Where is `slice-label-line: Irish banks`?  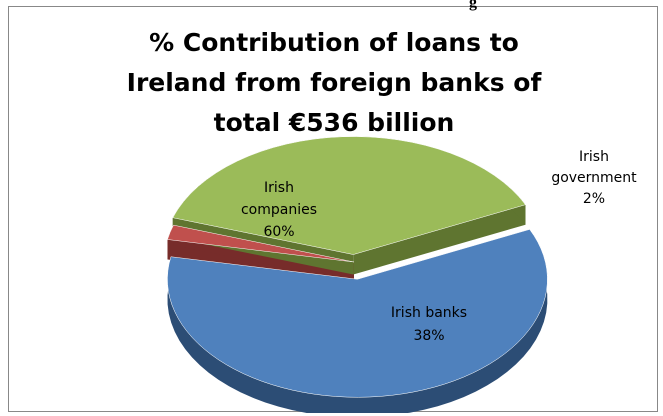 slice-label-line: Irish banks is located at coordinates (429, 313).